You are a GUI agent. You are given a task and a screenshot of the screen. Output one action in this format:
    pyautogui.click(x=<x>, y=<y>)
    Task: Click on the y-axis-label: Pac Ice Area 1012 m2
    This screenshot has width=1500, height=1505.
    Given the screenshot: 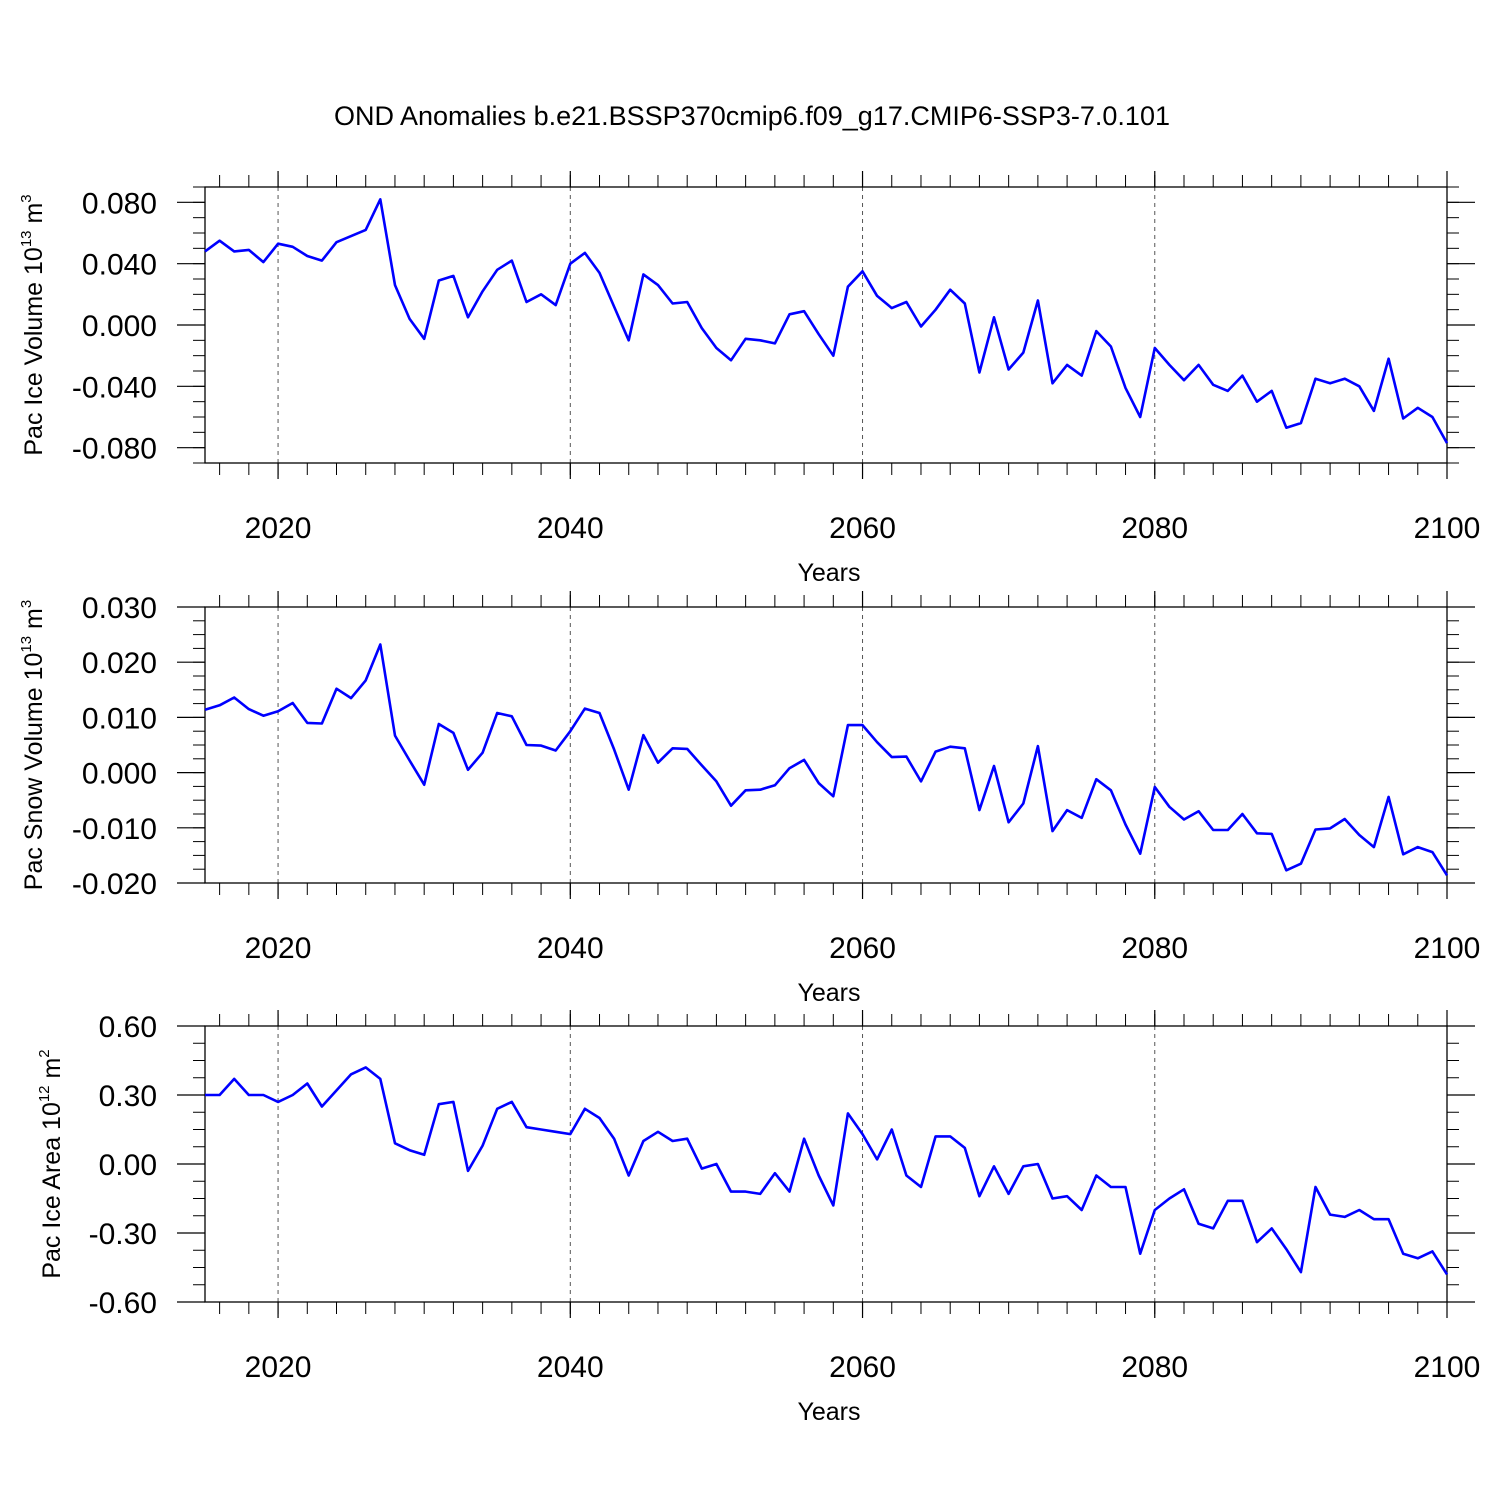 What is the action you would take?
    pyautogui.click(x=51, y=1163)
    